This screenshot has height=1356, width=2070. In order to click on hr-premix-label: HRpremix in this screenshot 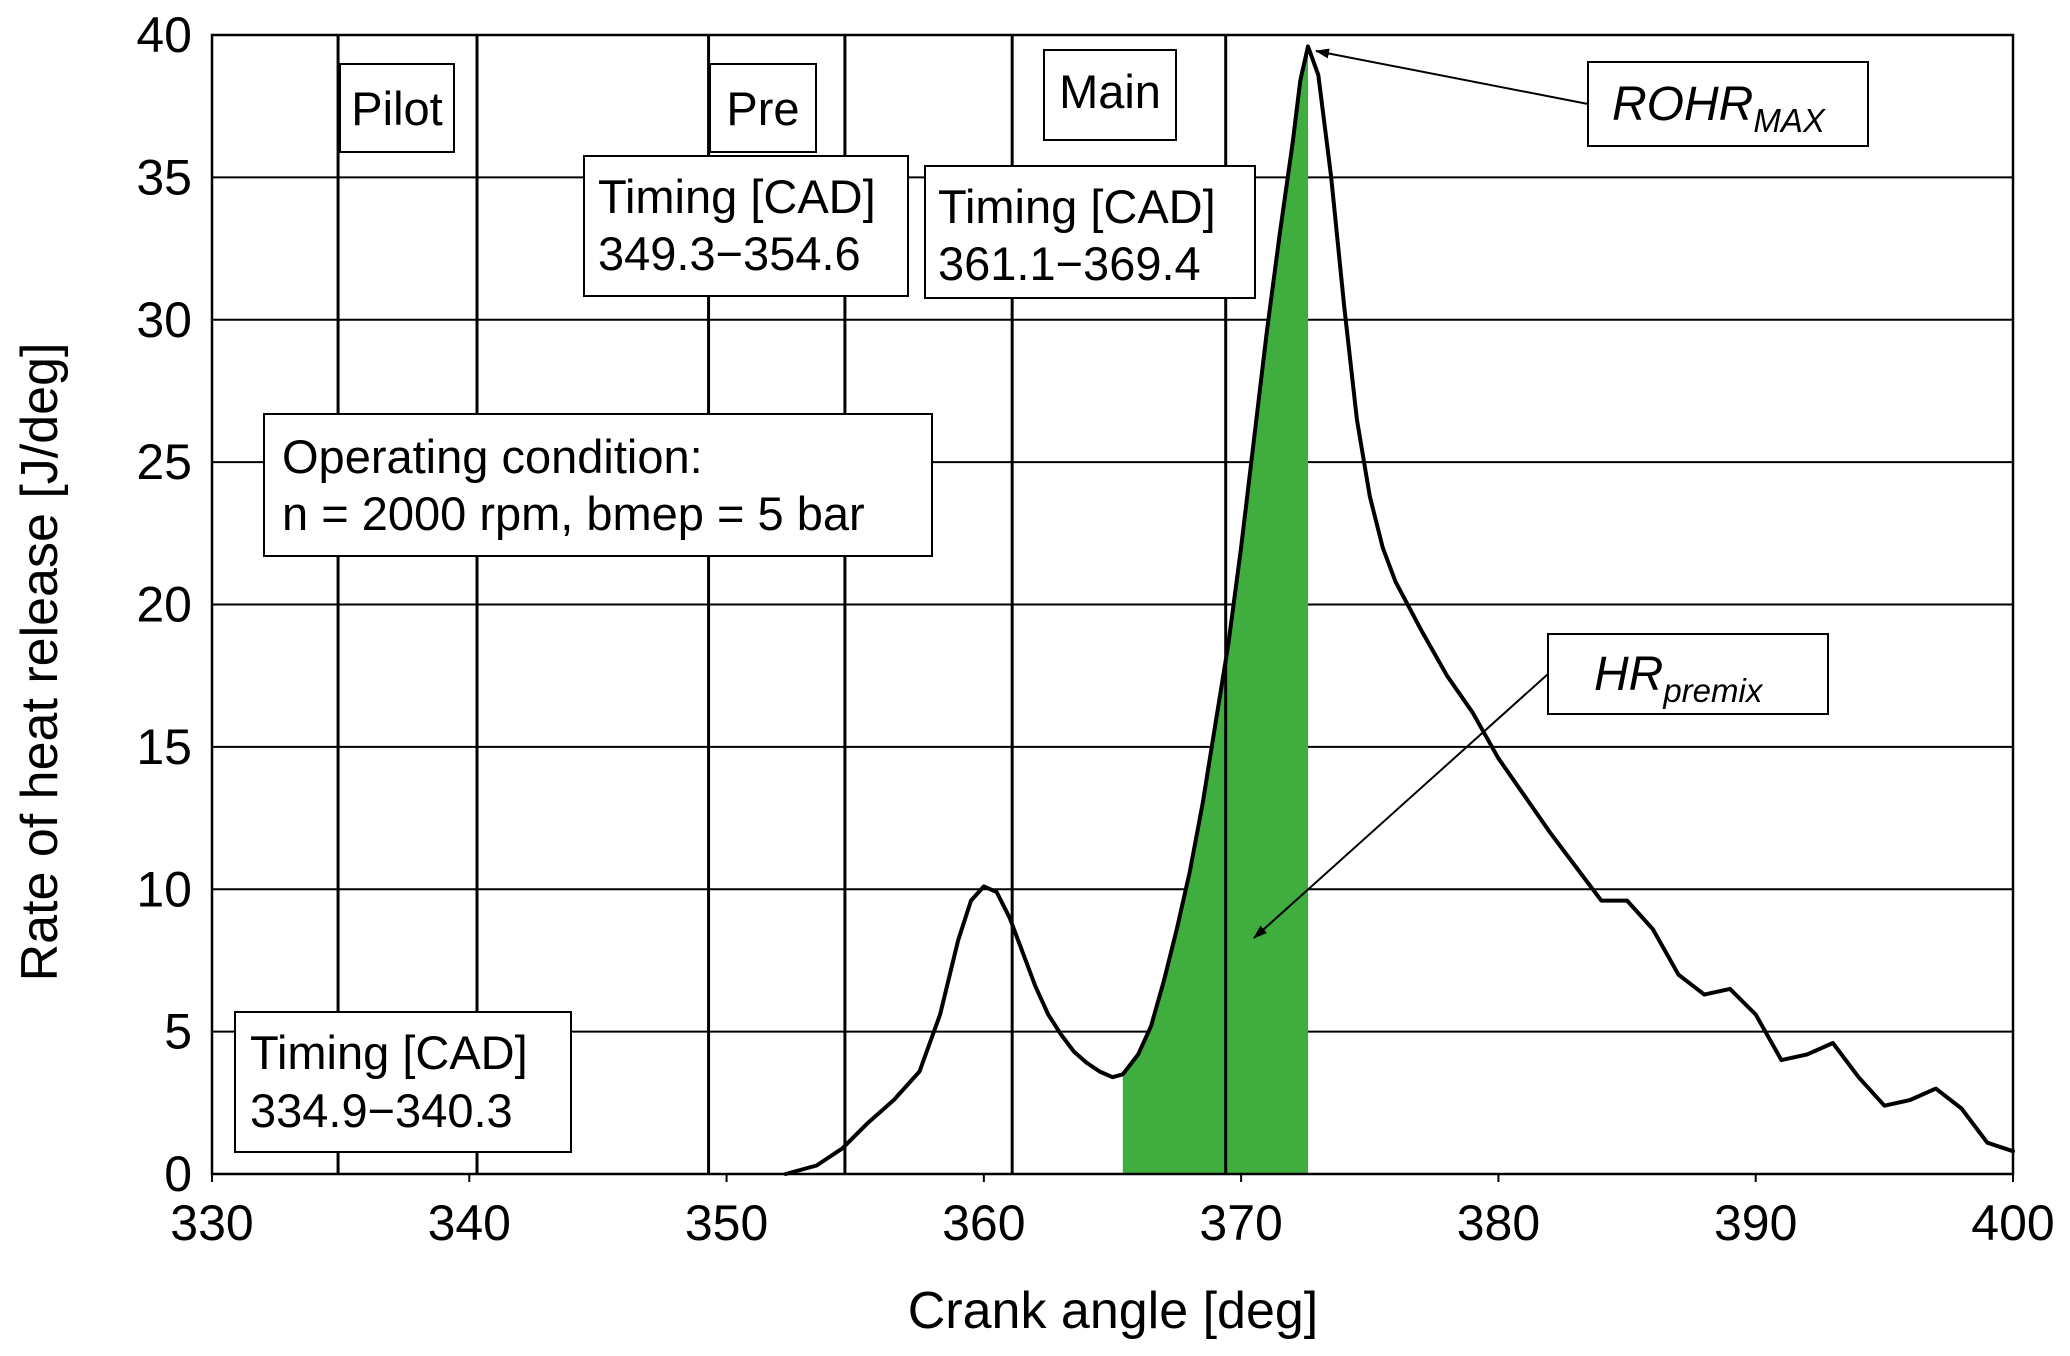, I will do `click(1679, 678)`.